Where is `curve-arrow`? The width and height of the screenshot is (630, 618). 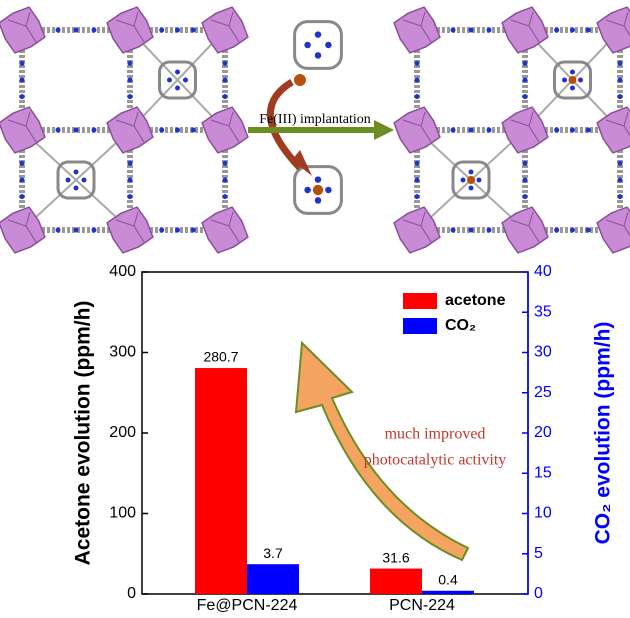
curve-arrow is located at coordinates (284, 124).